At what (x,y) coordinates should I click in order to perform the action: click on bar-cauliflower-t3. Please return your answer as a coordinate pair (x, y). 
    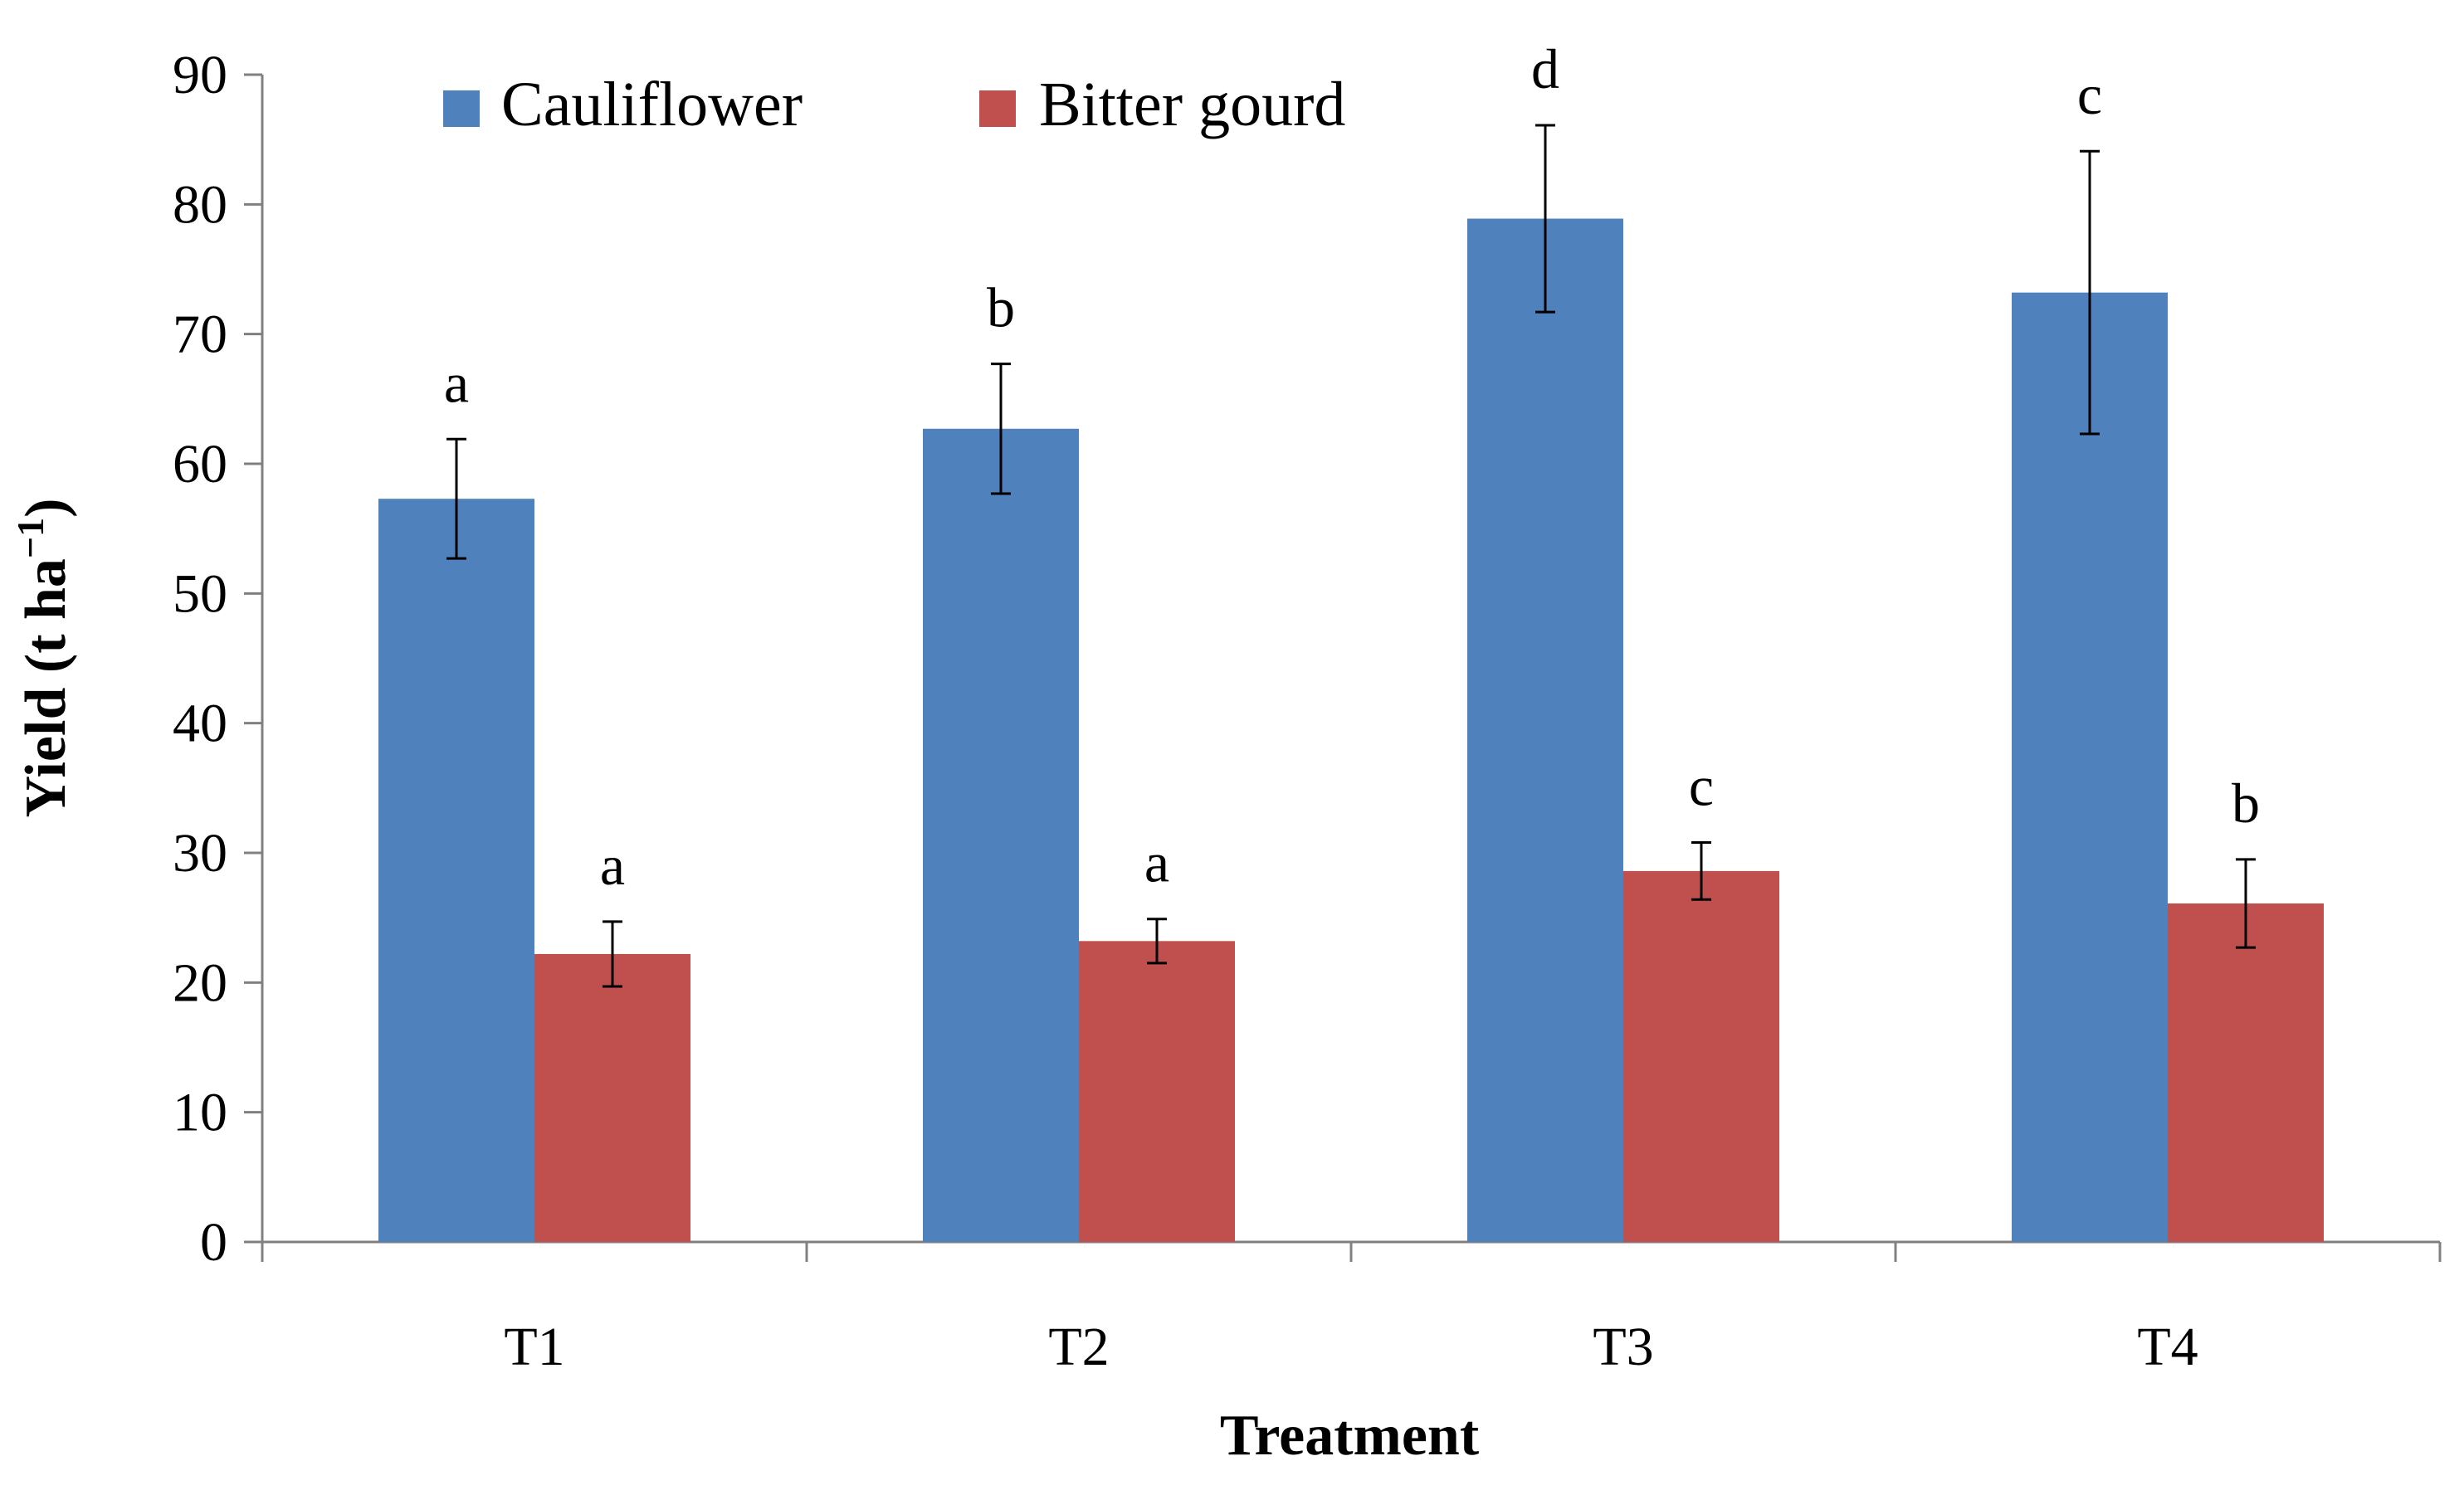
    Looking at the image, I should click on (1545, 730).